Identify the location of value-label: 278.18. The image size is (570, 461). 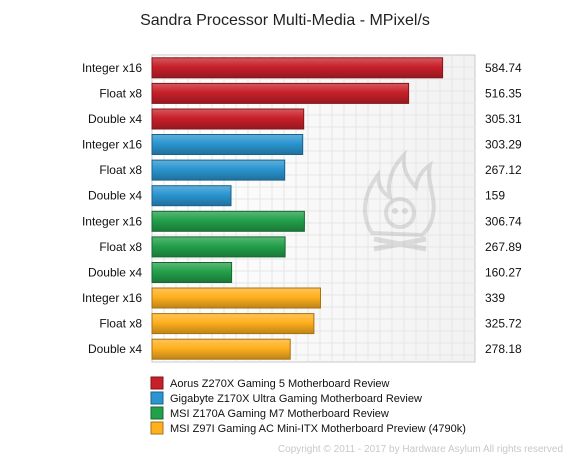
(503, 349).